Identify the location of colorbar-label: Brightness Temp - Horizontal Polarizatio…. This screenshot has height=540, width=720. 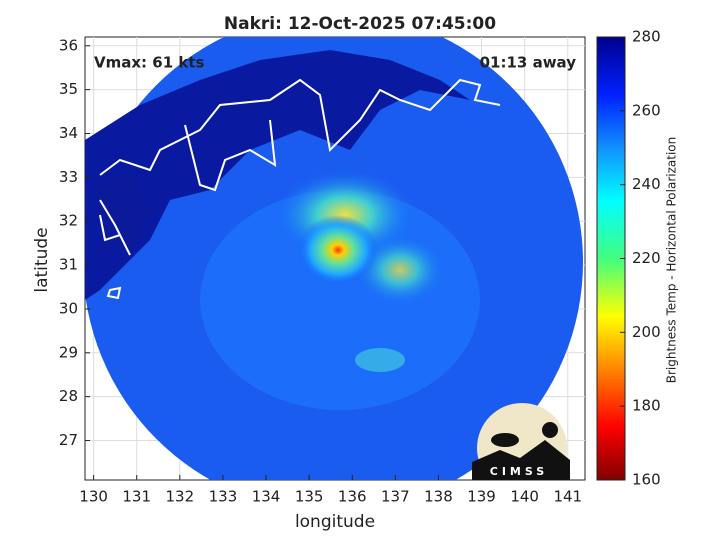
(672, 260).